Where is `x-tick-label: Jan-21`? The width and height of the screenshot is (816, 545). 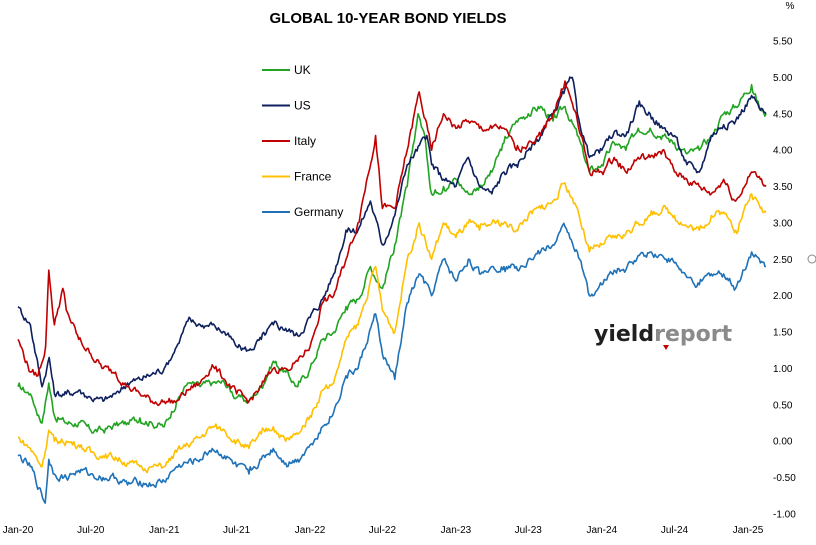
x-tick-label: Jan-21 is located at coordinates (164, 530).